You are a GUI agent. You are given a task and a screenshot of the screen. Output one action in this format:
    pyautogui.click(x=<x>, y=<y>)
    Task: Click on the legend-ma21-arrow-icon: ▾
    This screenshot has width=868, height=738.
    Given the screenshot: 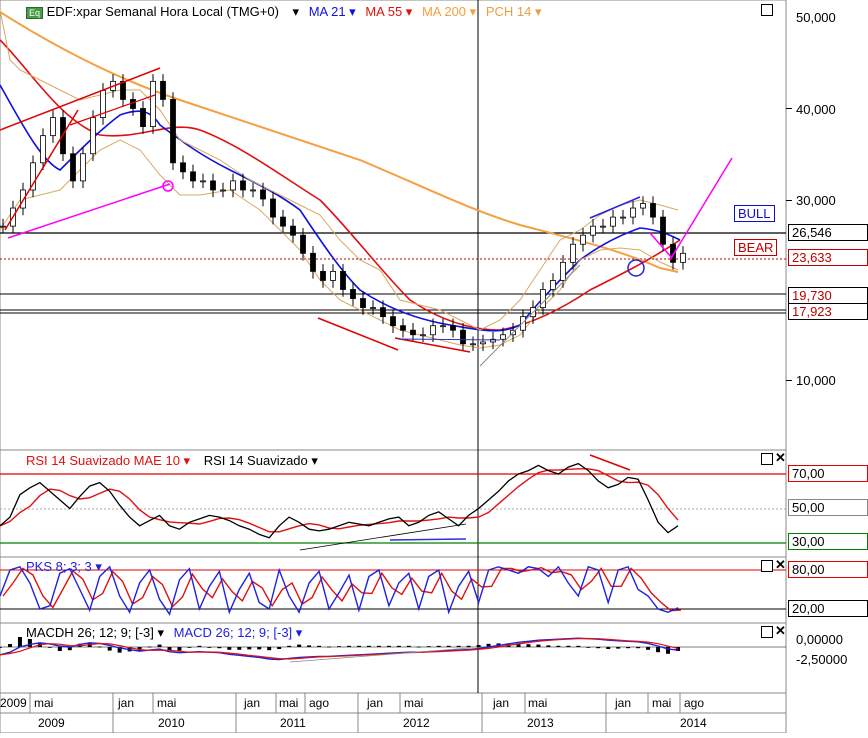 What is the action you would take?
    pyautogui.click(x=350, y=11)
    